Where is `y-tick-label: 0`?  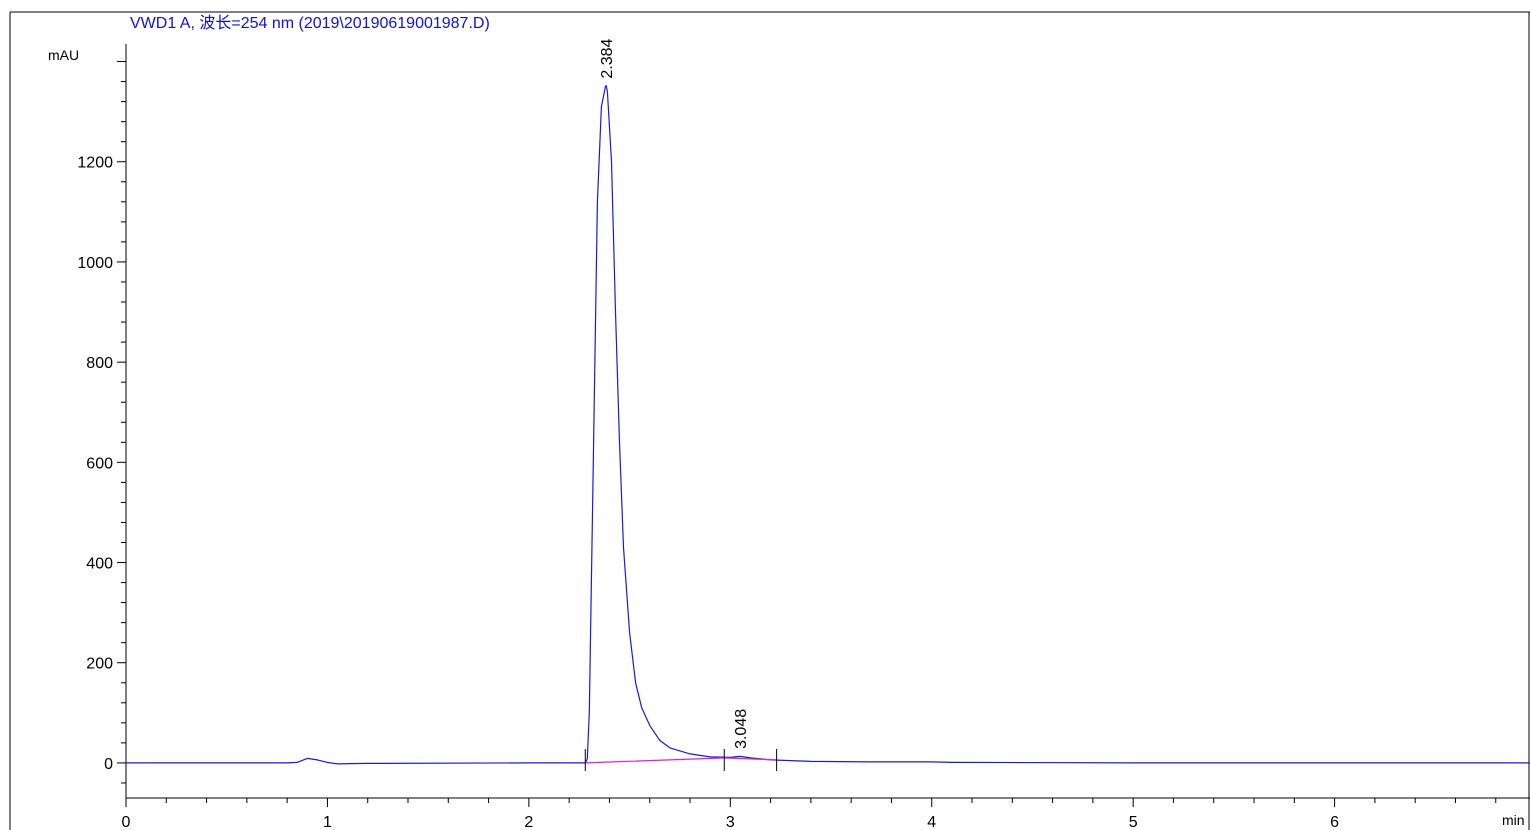 y-tick-label: 0 is located at coordinates (108, 764).